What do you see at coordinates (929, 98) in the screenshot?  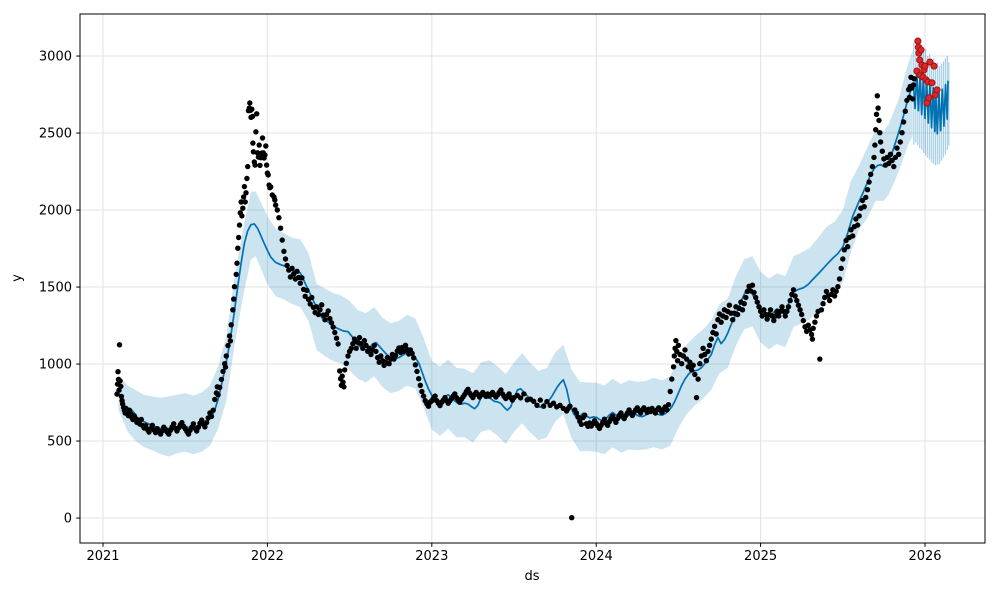 I see `anomaly-point` at bounding box center [929, 98].